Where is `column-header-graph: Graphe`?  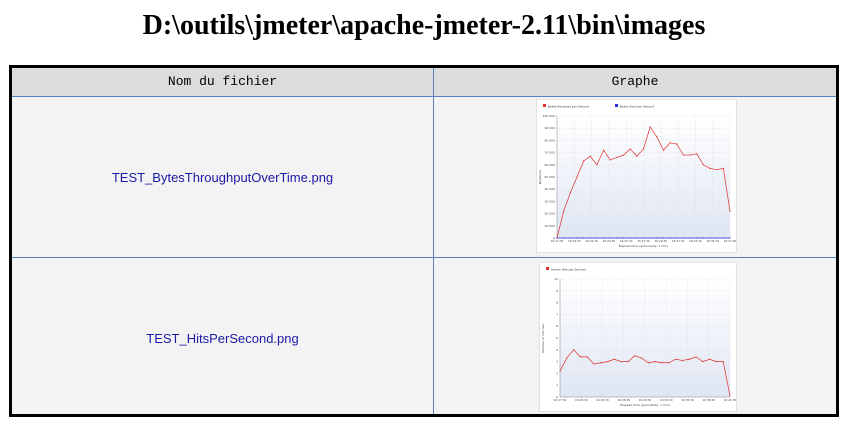 column-header-graph: Graphe is located at coordinates (635, 81).